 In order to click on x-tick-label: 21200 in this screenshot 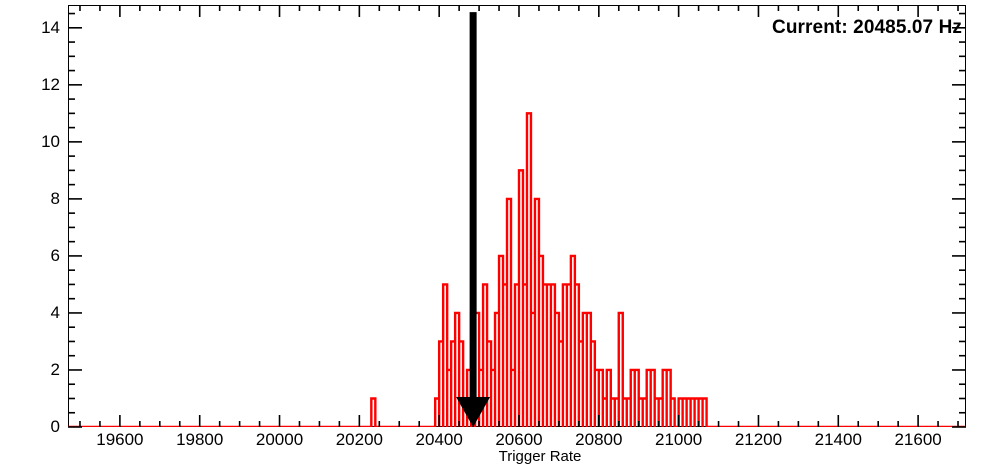, I will do `click(758, 439)`.